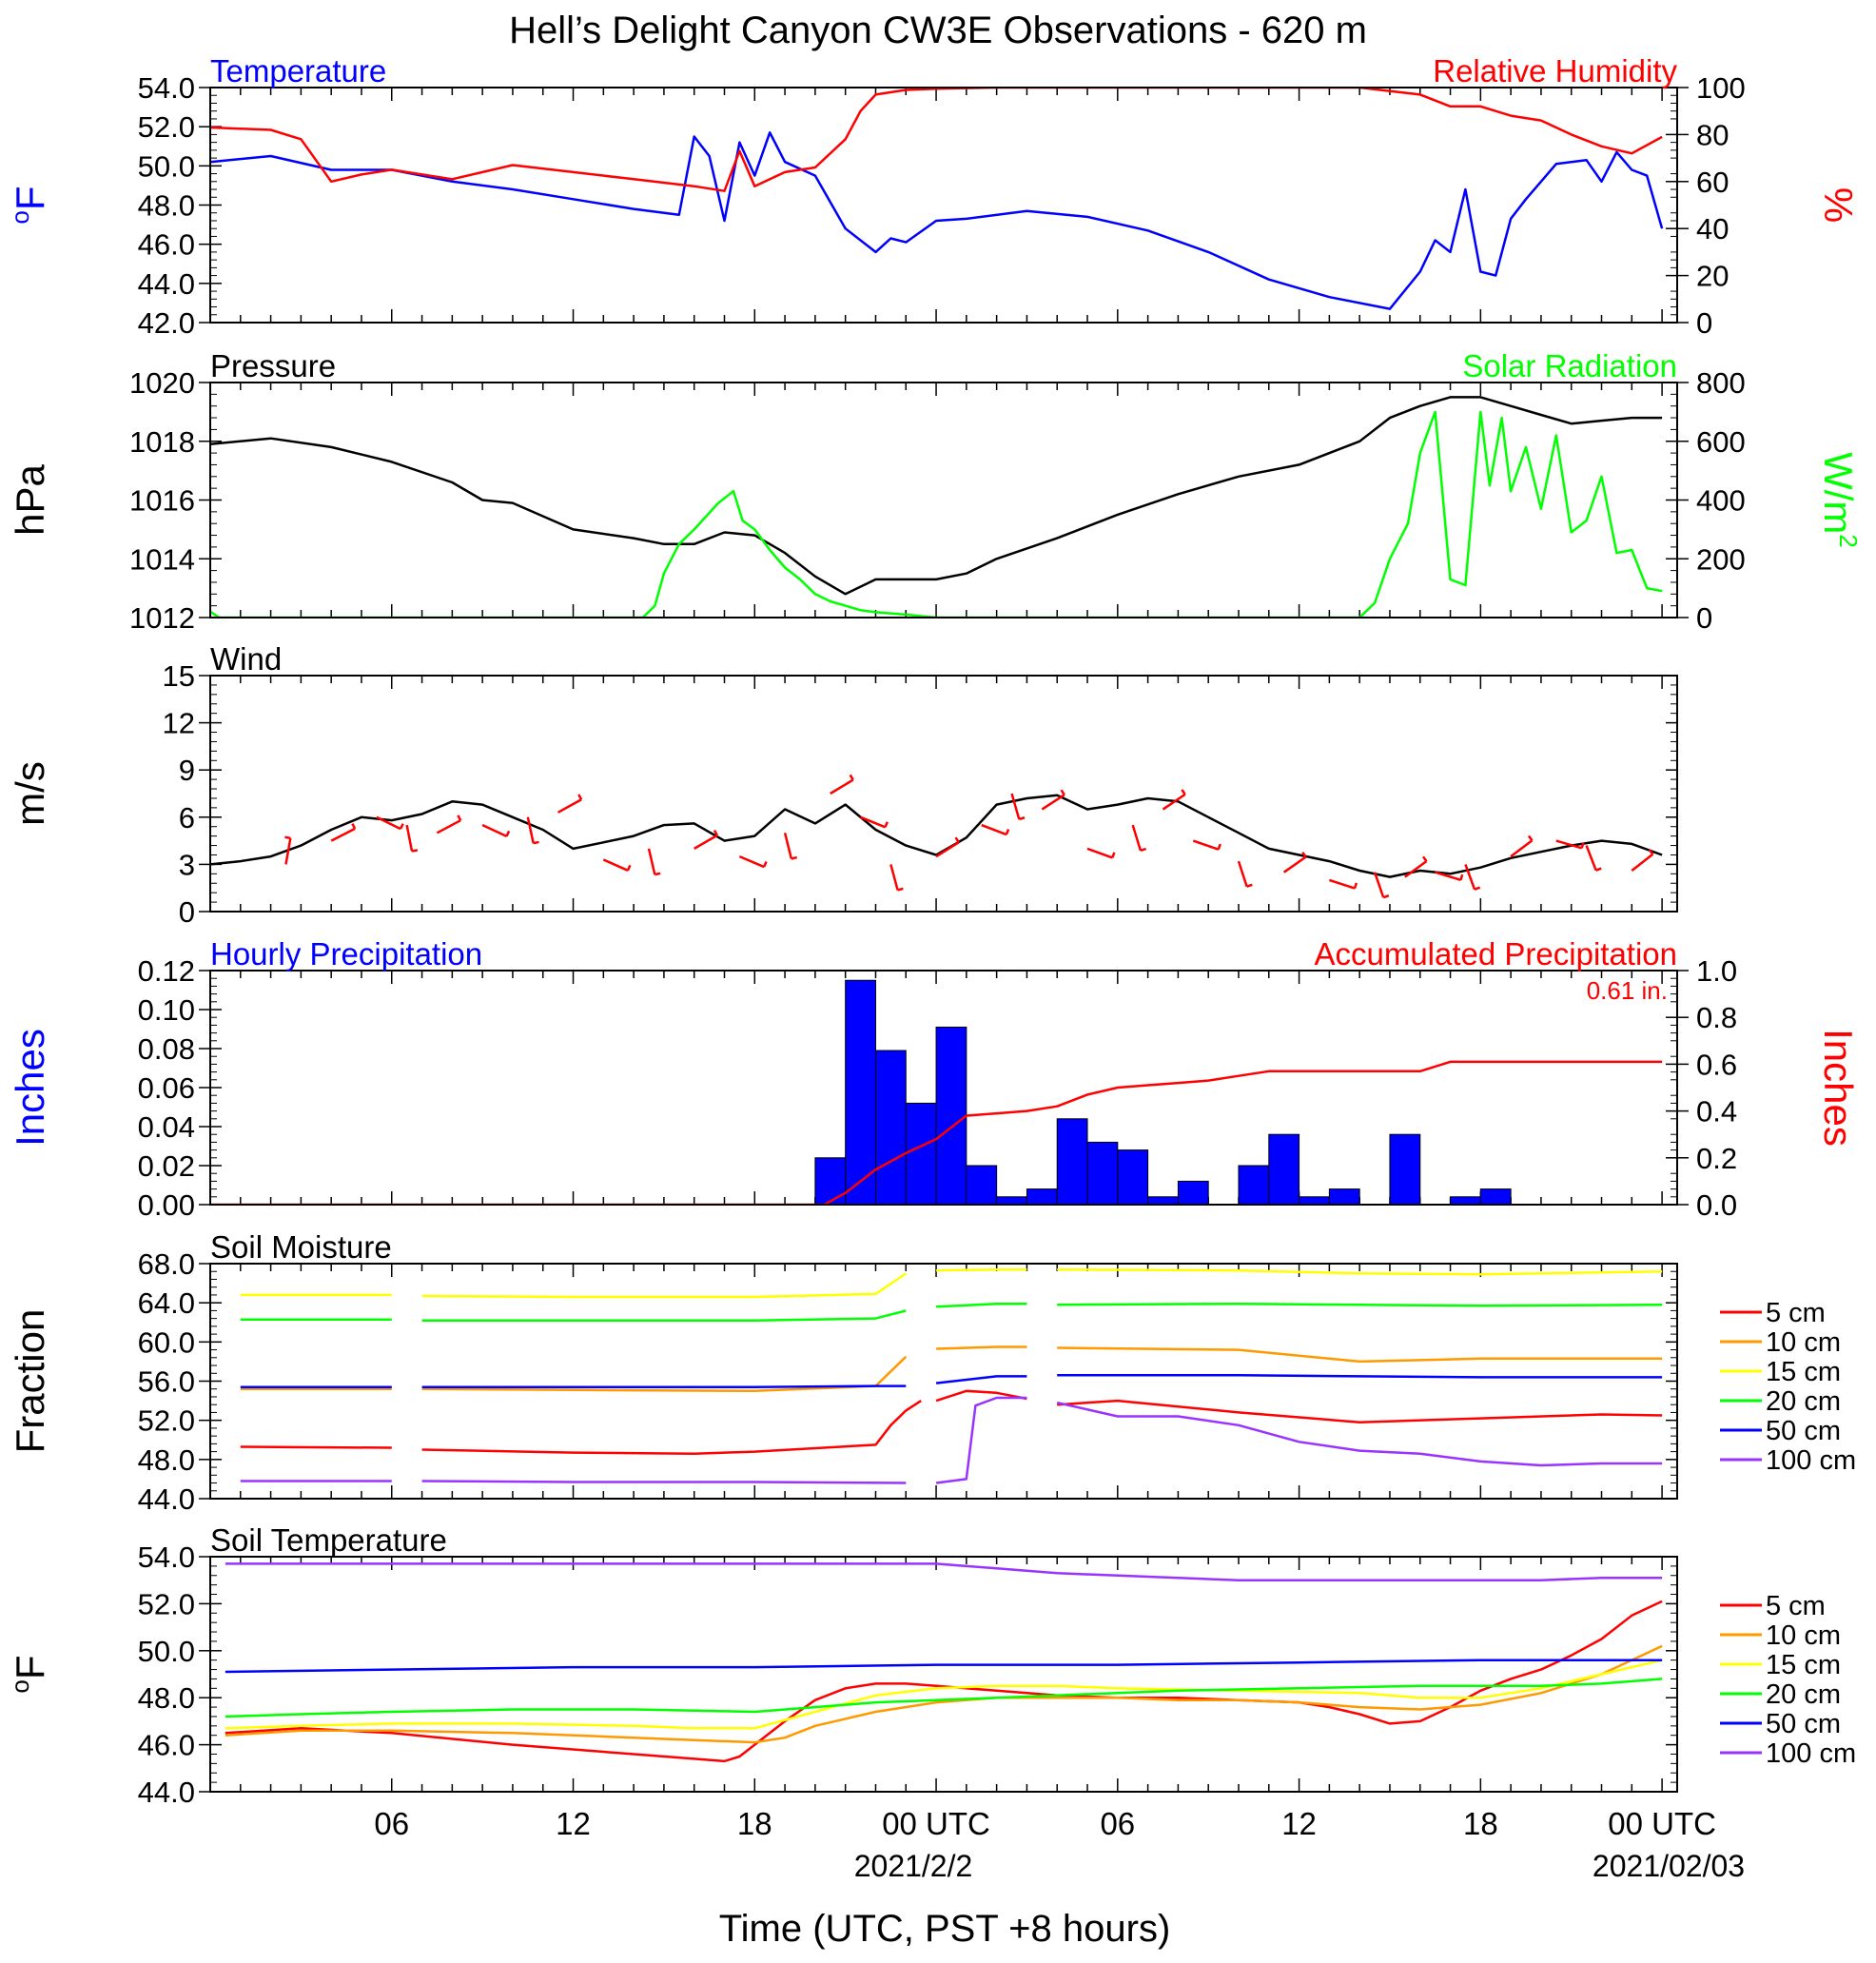 The image size is (1876, 1963). I want to click on y-tick-label-right: 600, so click(1721, 442).